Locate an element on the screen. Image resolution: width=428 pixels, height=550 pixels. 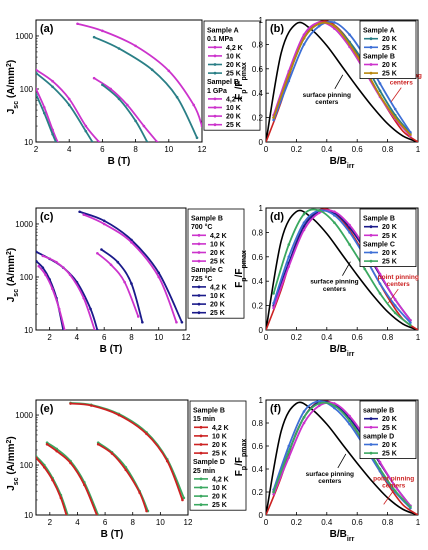
plot-frame is located at coordinates (342, 269).